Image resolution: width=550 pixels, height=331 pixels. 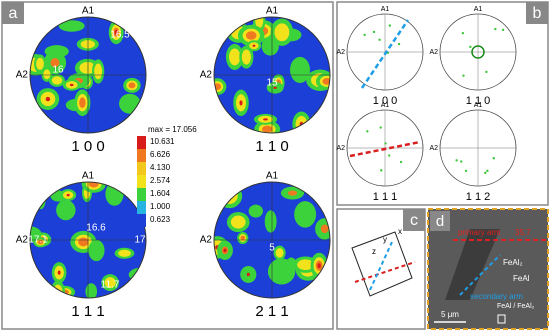 I want to click on panel-label: d, so click(x=440, y=221).